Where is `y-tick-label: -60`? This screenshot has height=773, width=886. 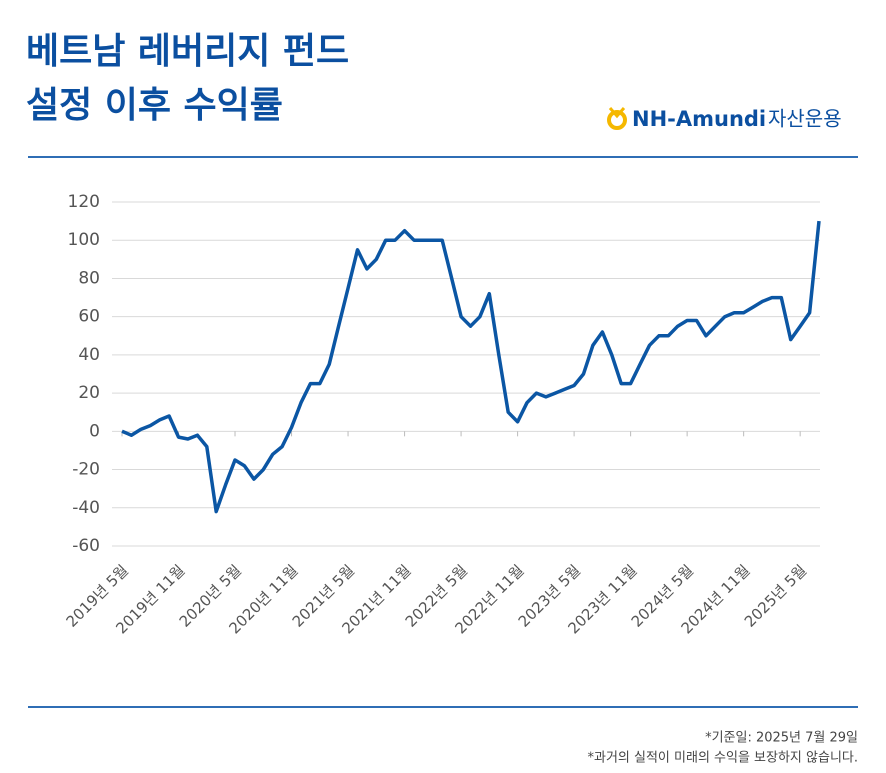 y-tick-label: -60 is located at coordinates (86, 546).